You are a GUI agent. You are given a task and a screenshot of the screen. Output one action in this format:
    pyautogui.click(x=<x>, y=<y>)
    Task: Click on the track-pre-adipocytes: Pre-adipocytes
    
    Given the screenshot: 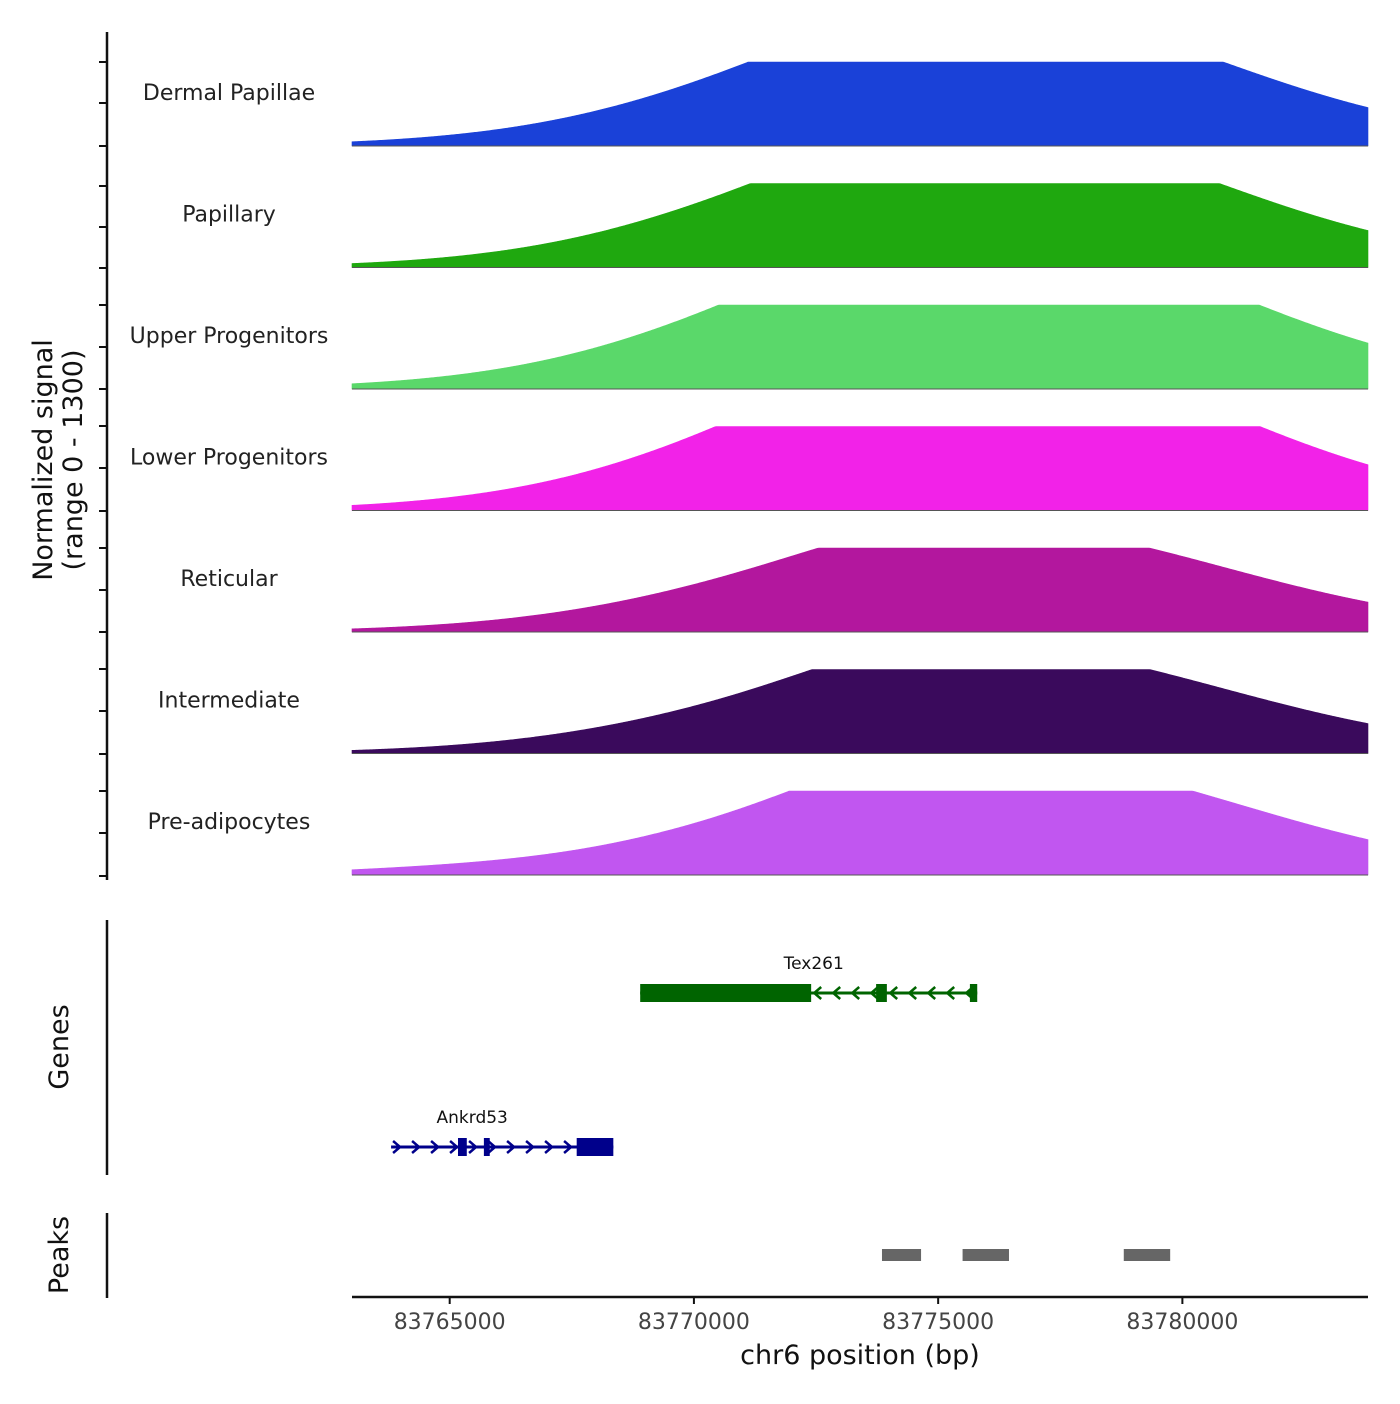 What is the action you would take?
    pyautogui.click(x=758, y=833)
    